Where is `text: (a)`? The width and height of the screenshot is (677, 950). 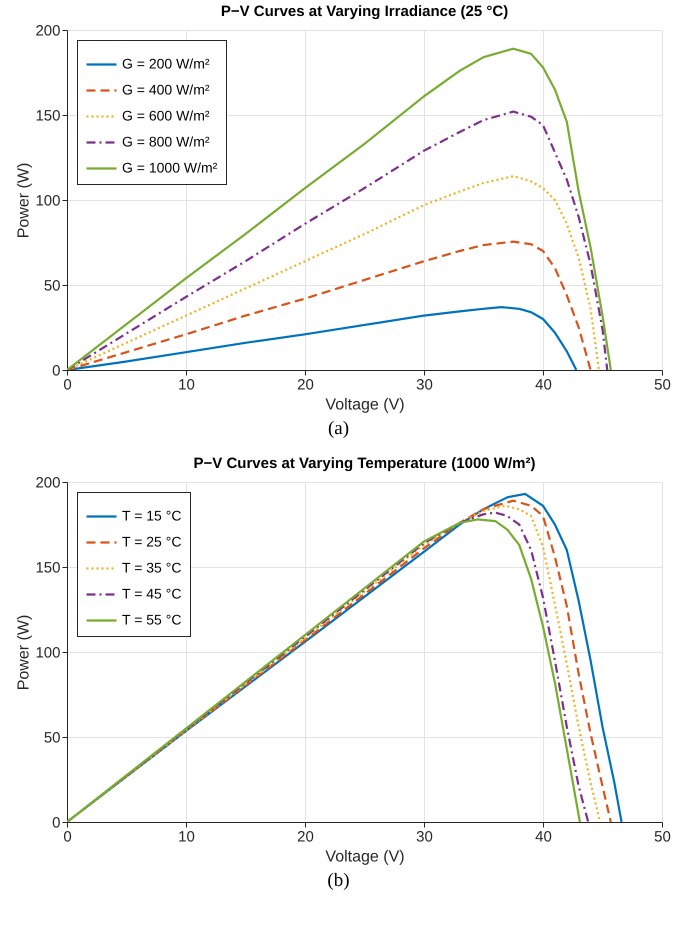
text: (a) is located at coordinates (338, 429).